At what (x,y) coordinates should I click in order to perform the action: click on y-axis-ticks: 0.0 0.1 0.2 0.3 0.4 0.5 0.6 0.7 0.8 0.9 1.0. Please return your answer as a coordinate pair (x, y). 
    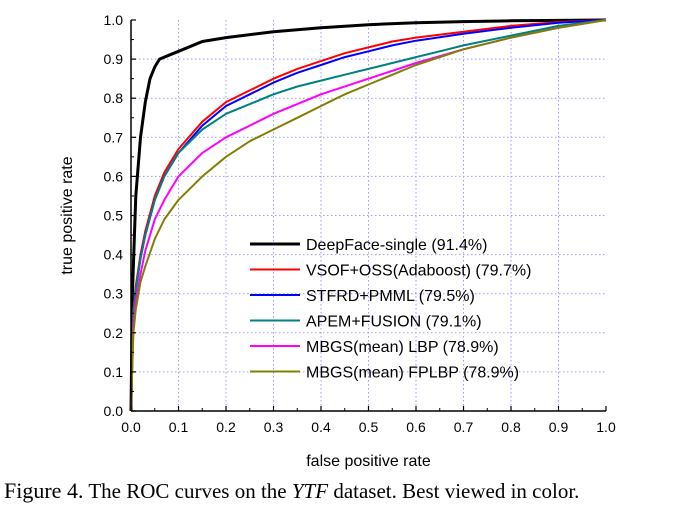
    Looking at the image, I should click on (120, 215).